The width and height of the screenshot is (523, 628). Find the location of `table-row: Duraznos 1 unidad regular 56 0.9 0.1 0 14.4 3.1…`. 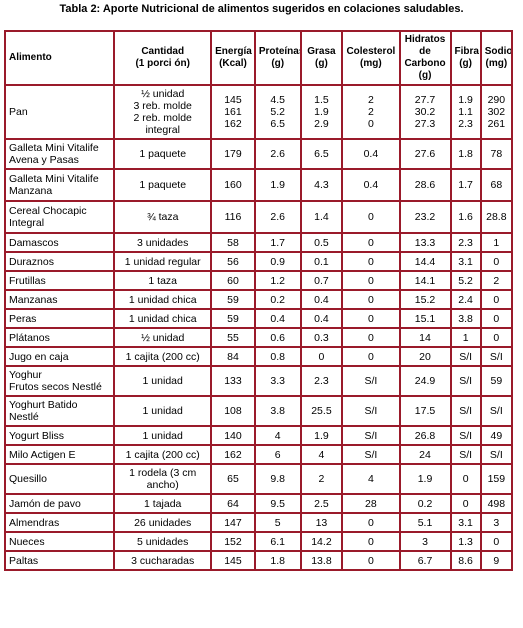

table-row: Duraznos 1 unidad regular 56 0.9 0.1 0 14.4 3.1… is located at coordinates (258, 261).